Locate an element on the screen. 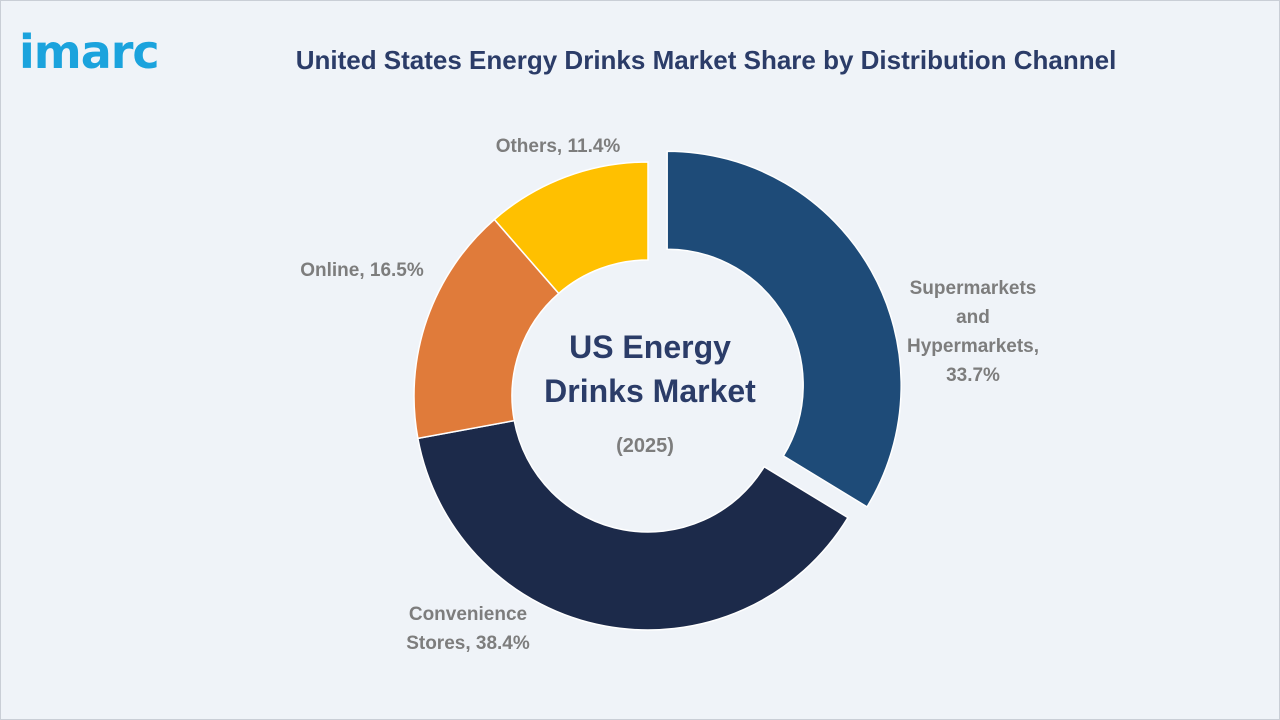 This screenshot has width=1280, height=720. slice-supermarkets-and-hypermarkets is located at coordinates (784, 329).